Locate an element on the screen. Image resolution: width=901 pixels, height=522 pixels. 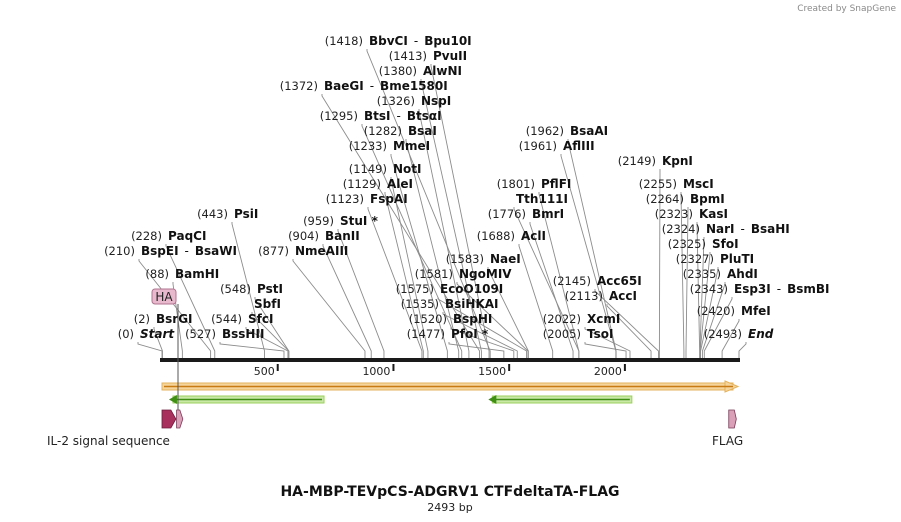
flag-tag-feature is located at coordinates (732, 419).